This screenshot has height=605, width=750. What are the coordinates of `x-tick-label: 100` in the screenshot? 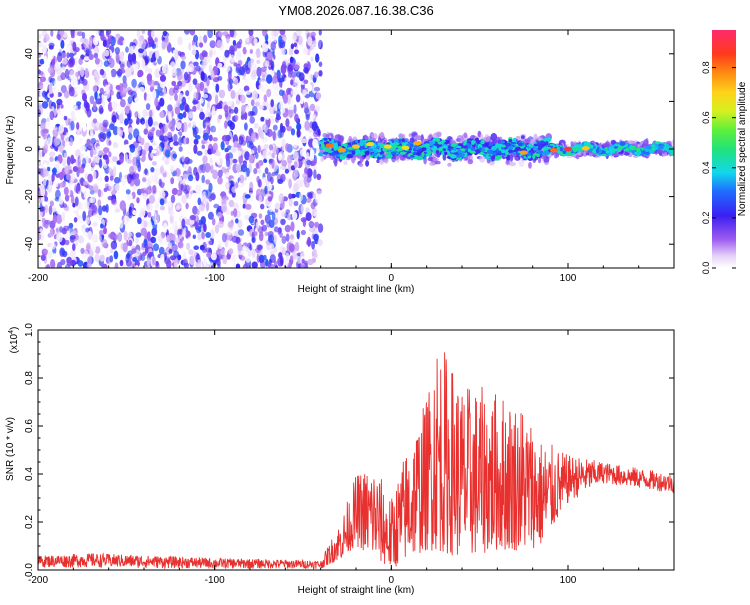 It's located at (568, 278).